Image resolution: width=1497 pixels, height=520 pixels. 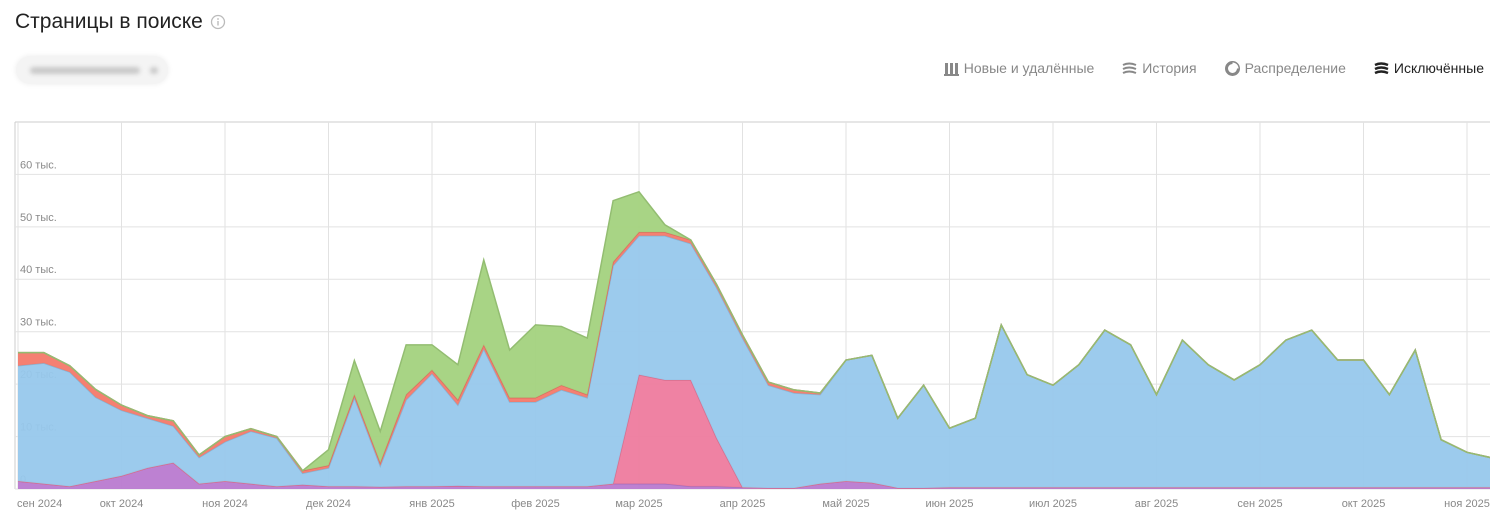 I want to click on tab: Распределение, so click(x=1285, y=68).